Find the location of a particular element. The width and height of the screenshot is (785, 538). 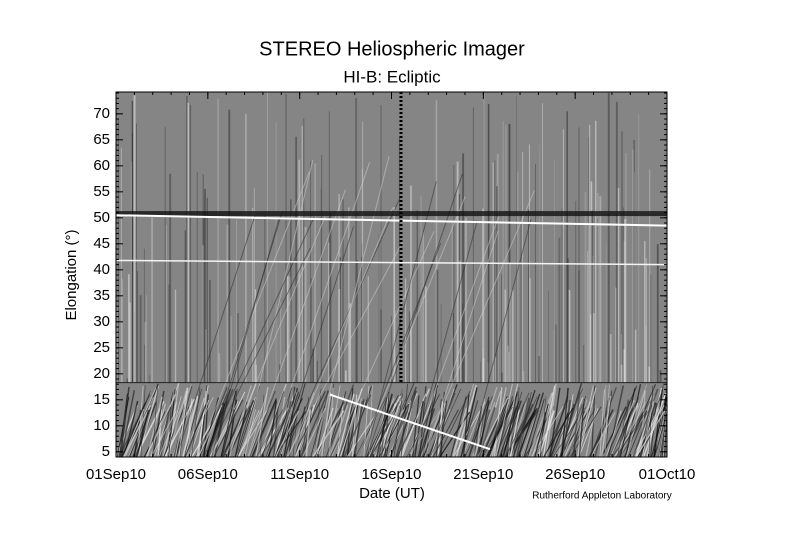

y-tick-label: 40 is located at coordinates (101, 269).